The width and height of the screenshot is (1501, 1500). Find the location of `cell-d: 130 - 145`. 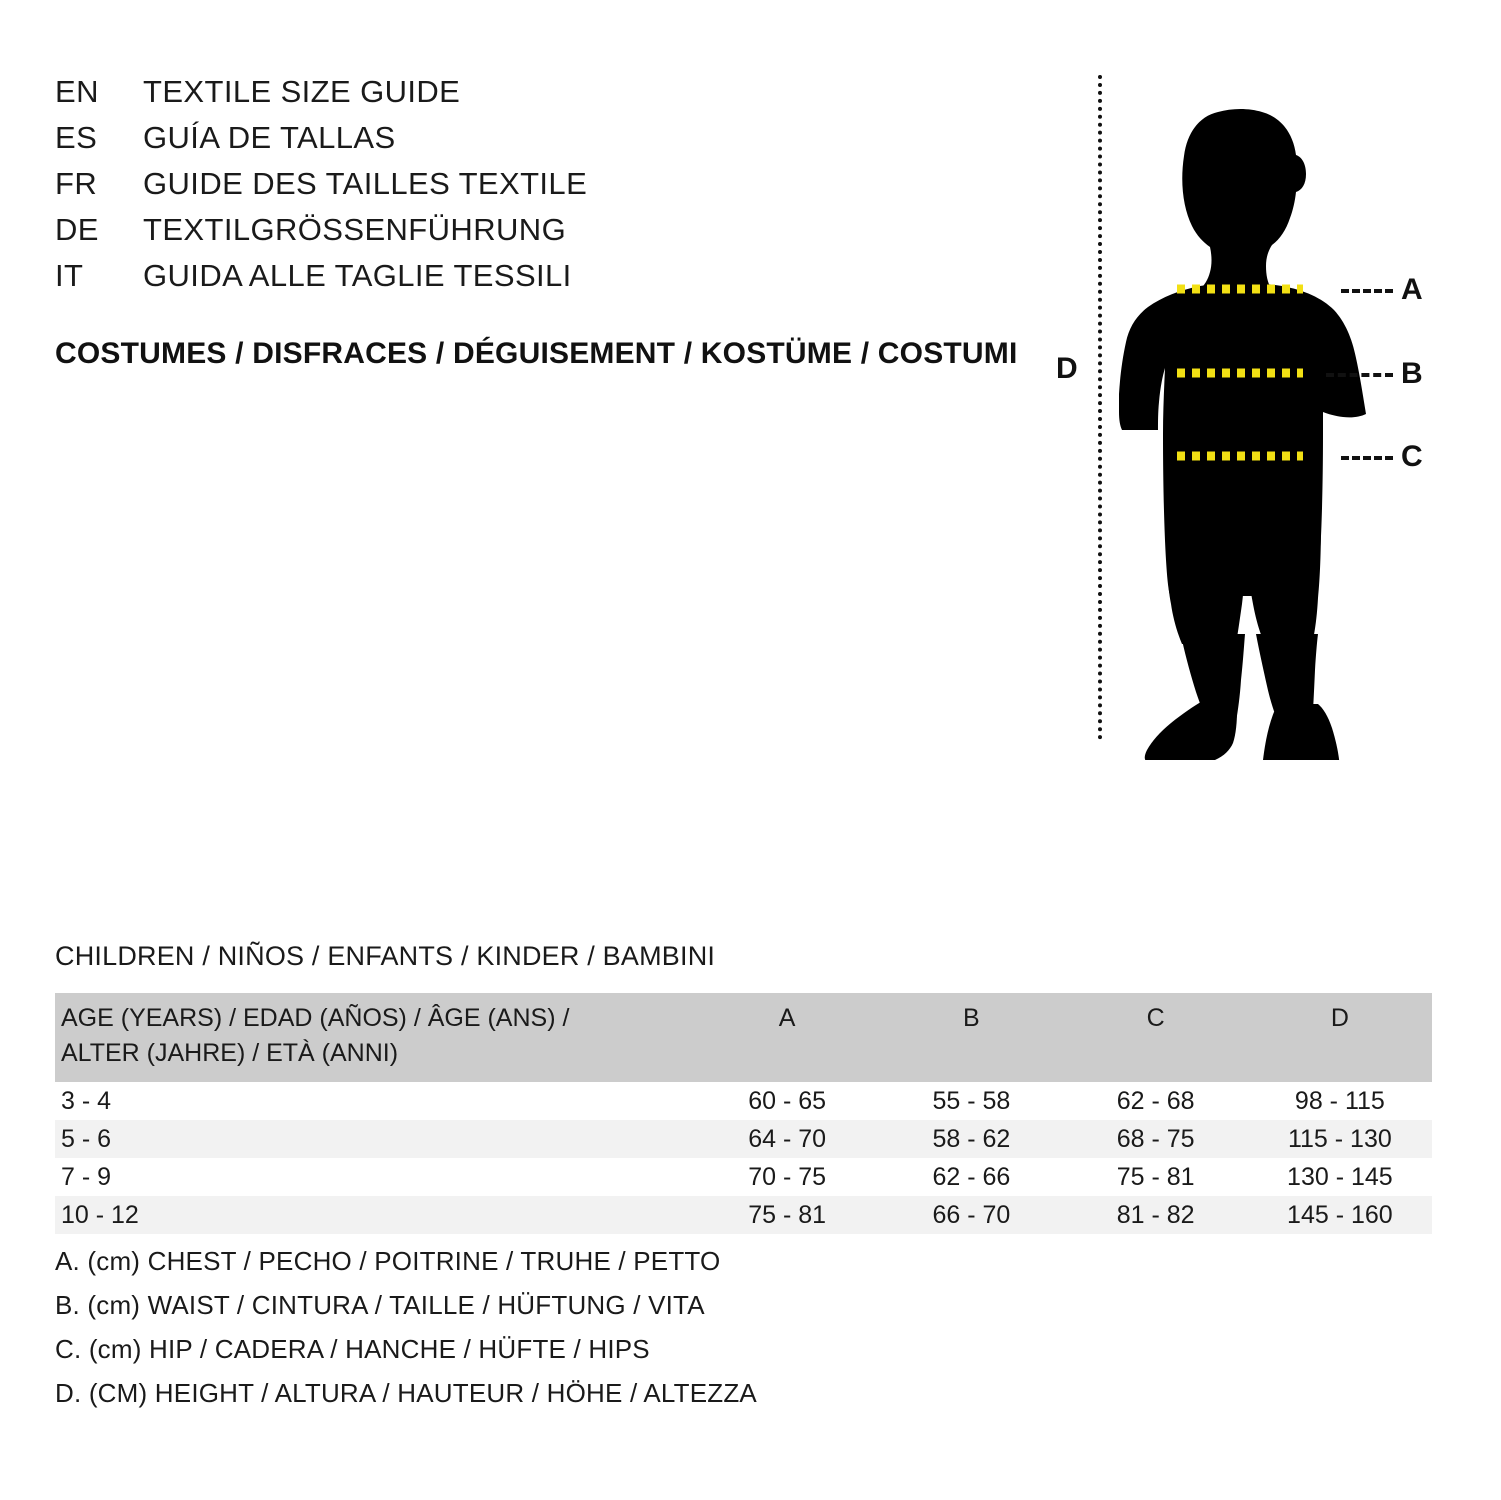

cell-d: 130 - 145 is located at coordinates (1340, 1176).